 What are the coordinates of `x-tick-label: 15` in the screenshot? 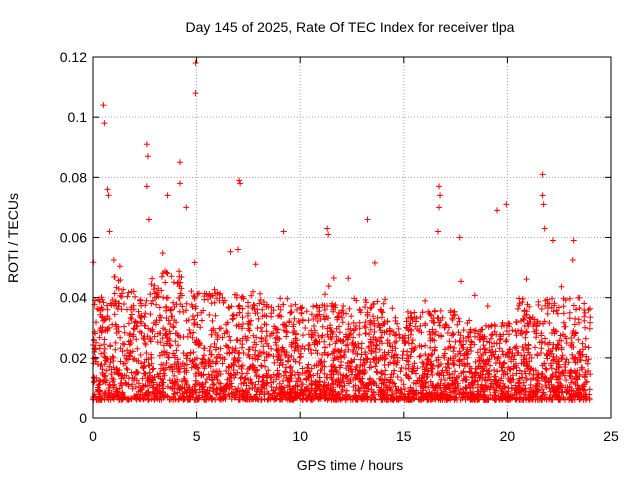 It's located at (404, 436).